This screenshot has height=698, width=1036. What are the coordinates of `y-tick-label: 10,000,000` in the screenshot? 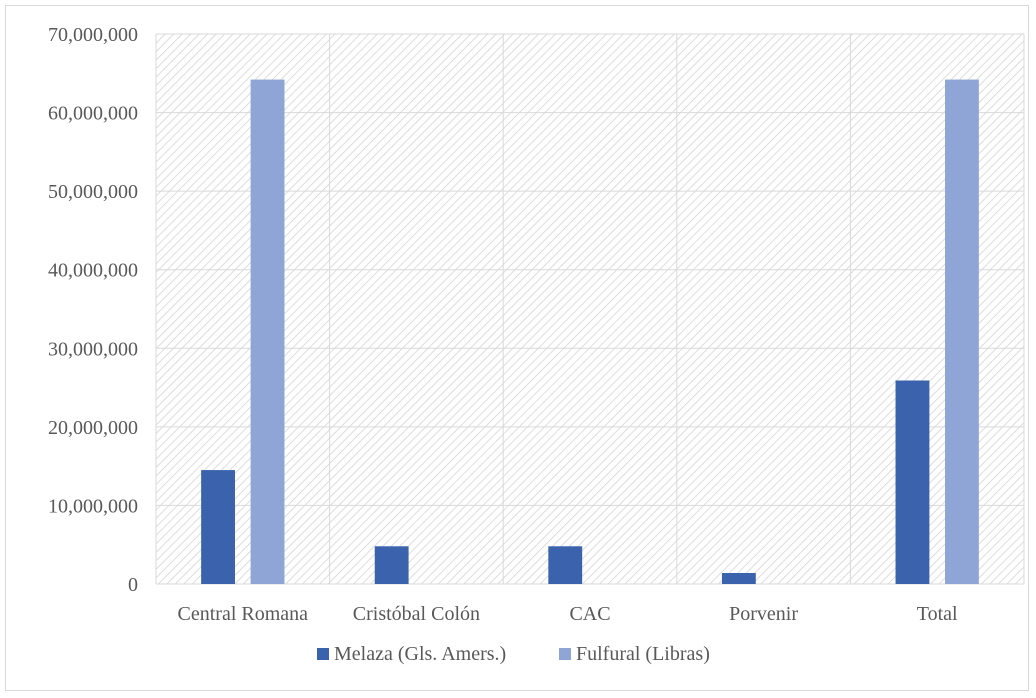 It's located at (93, 506).